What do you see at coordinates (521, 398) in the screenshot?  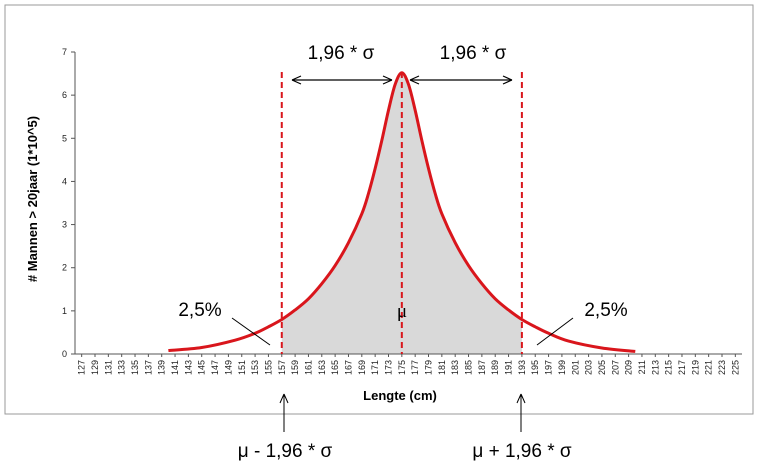 I see `upper-bound-pointer-head` at bounding box center [521, 398].